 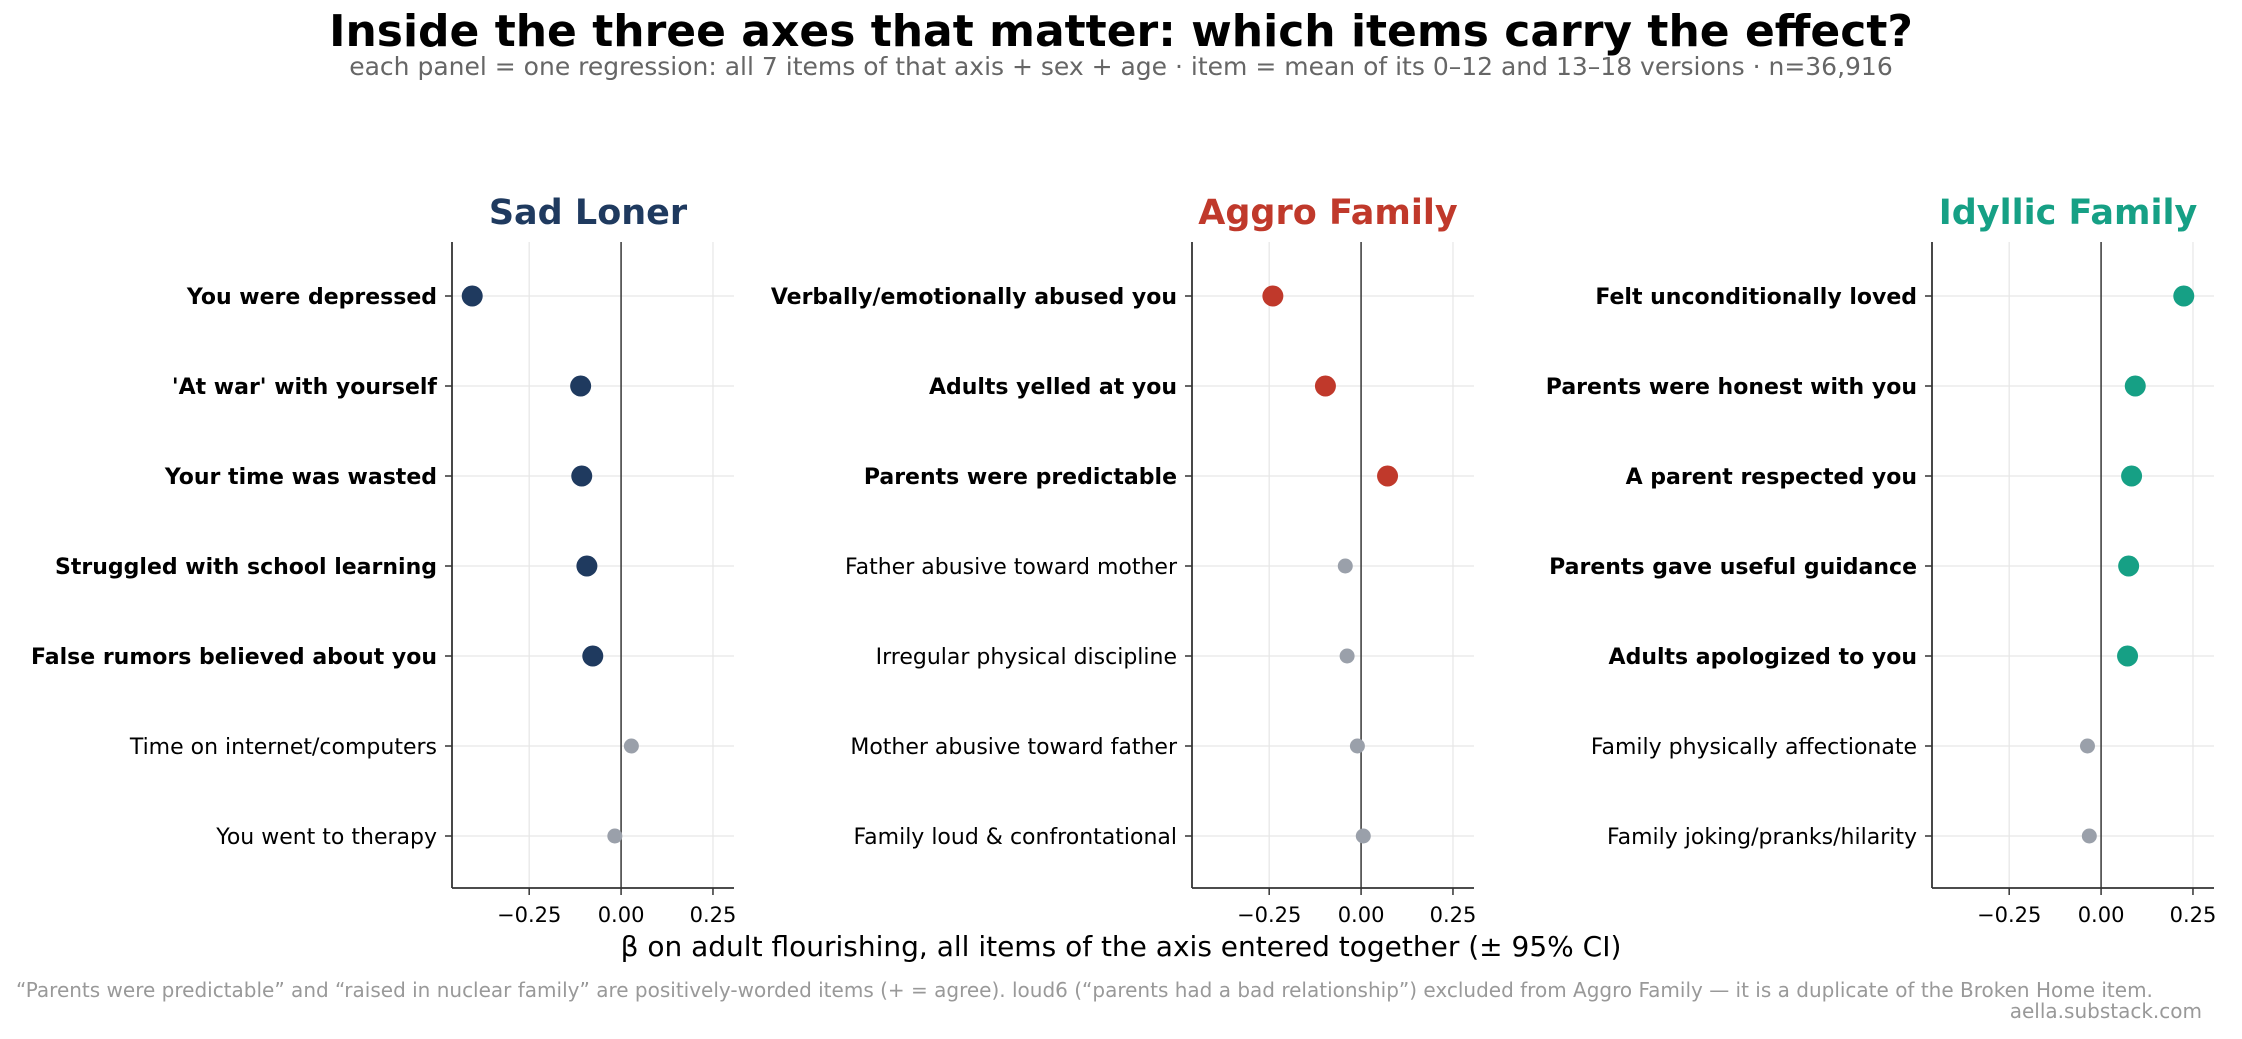 I want to click on item-label: You went to therapy, so click(x=326, y=837).